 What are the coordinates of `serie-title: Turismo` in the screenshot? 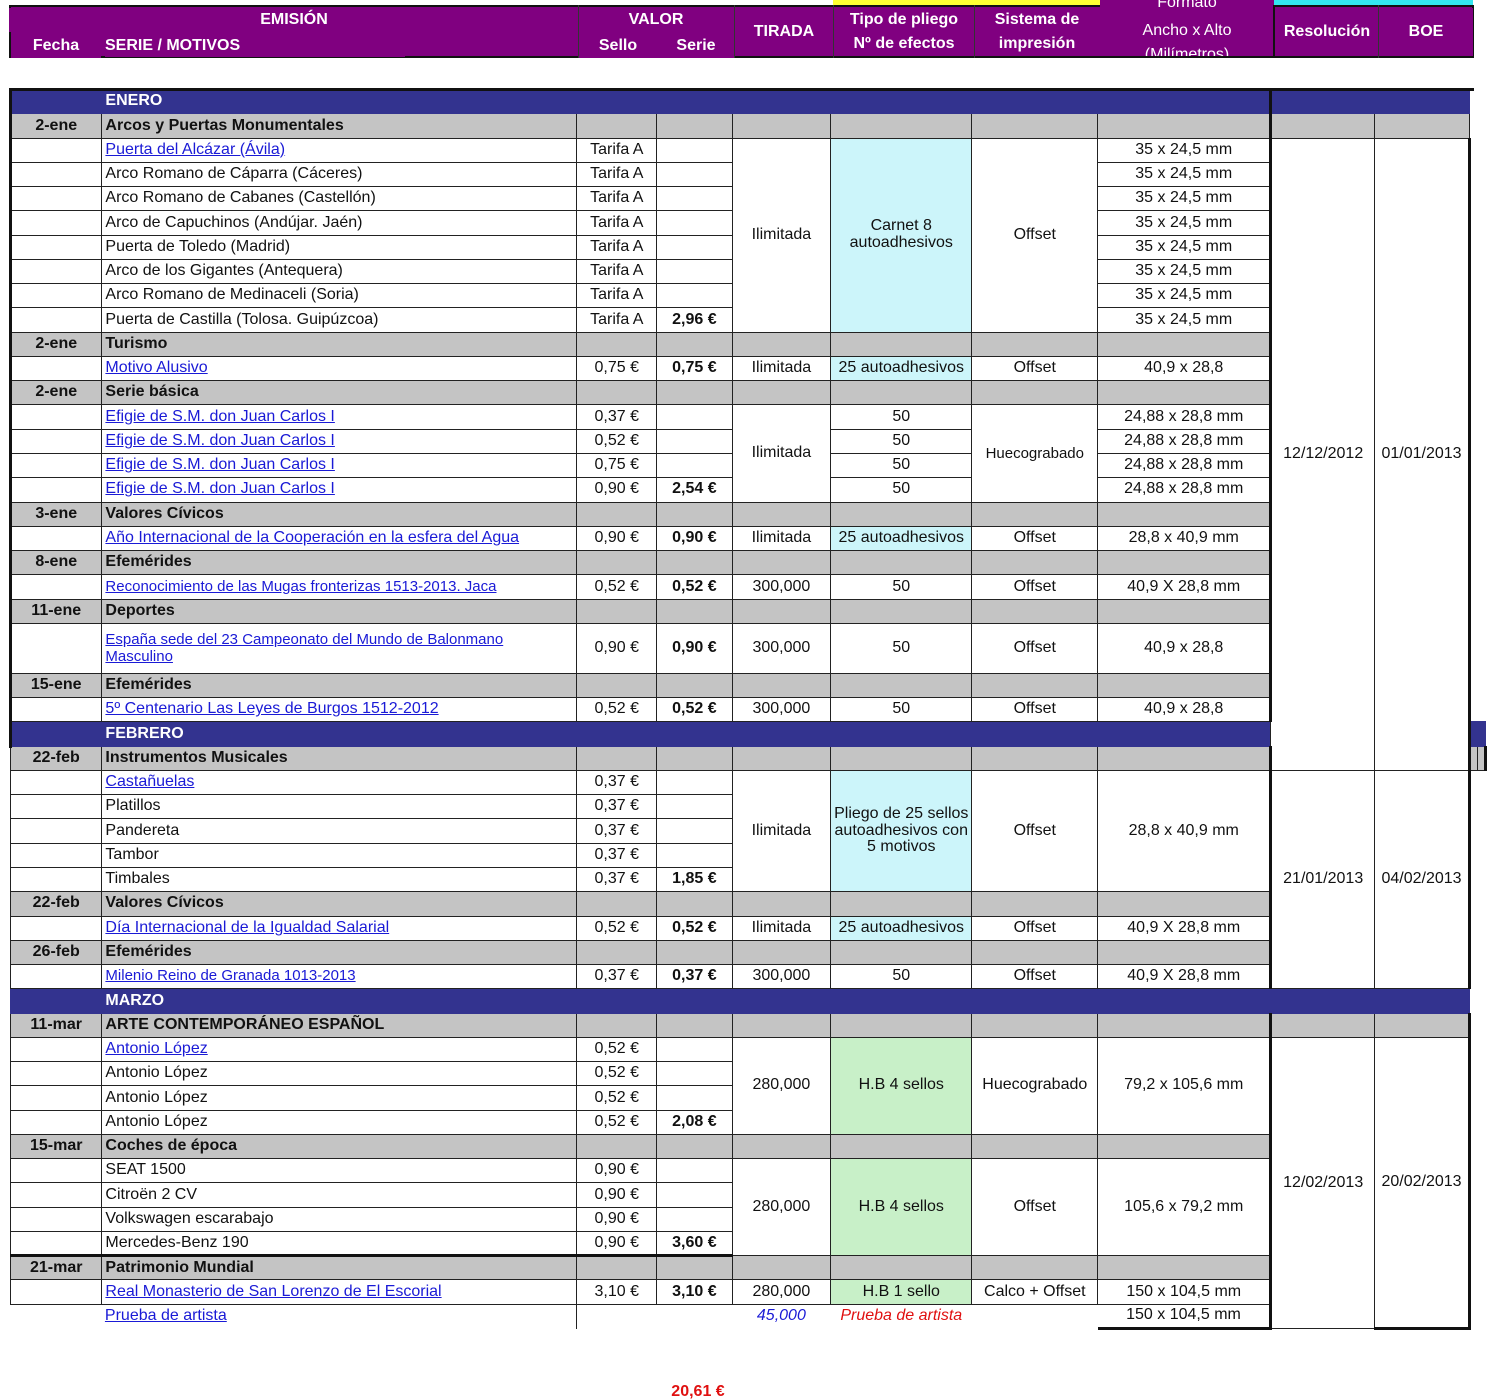 It's located at (339, 344).